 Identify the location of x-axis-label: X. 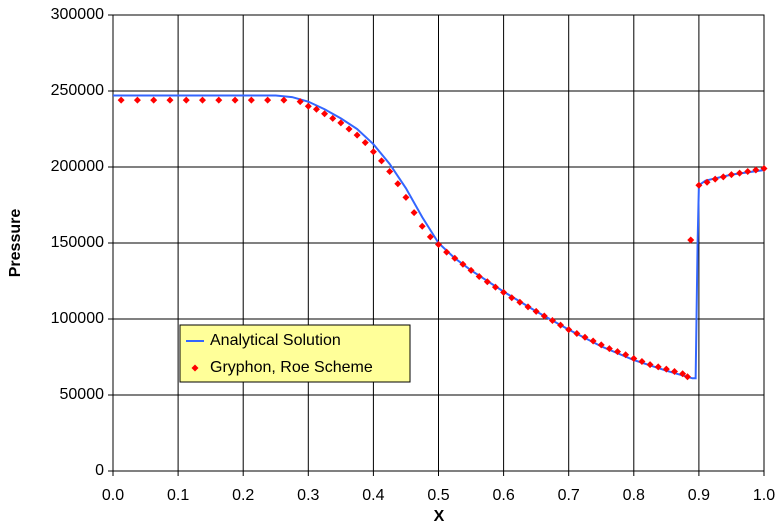
(439, 516).